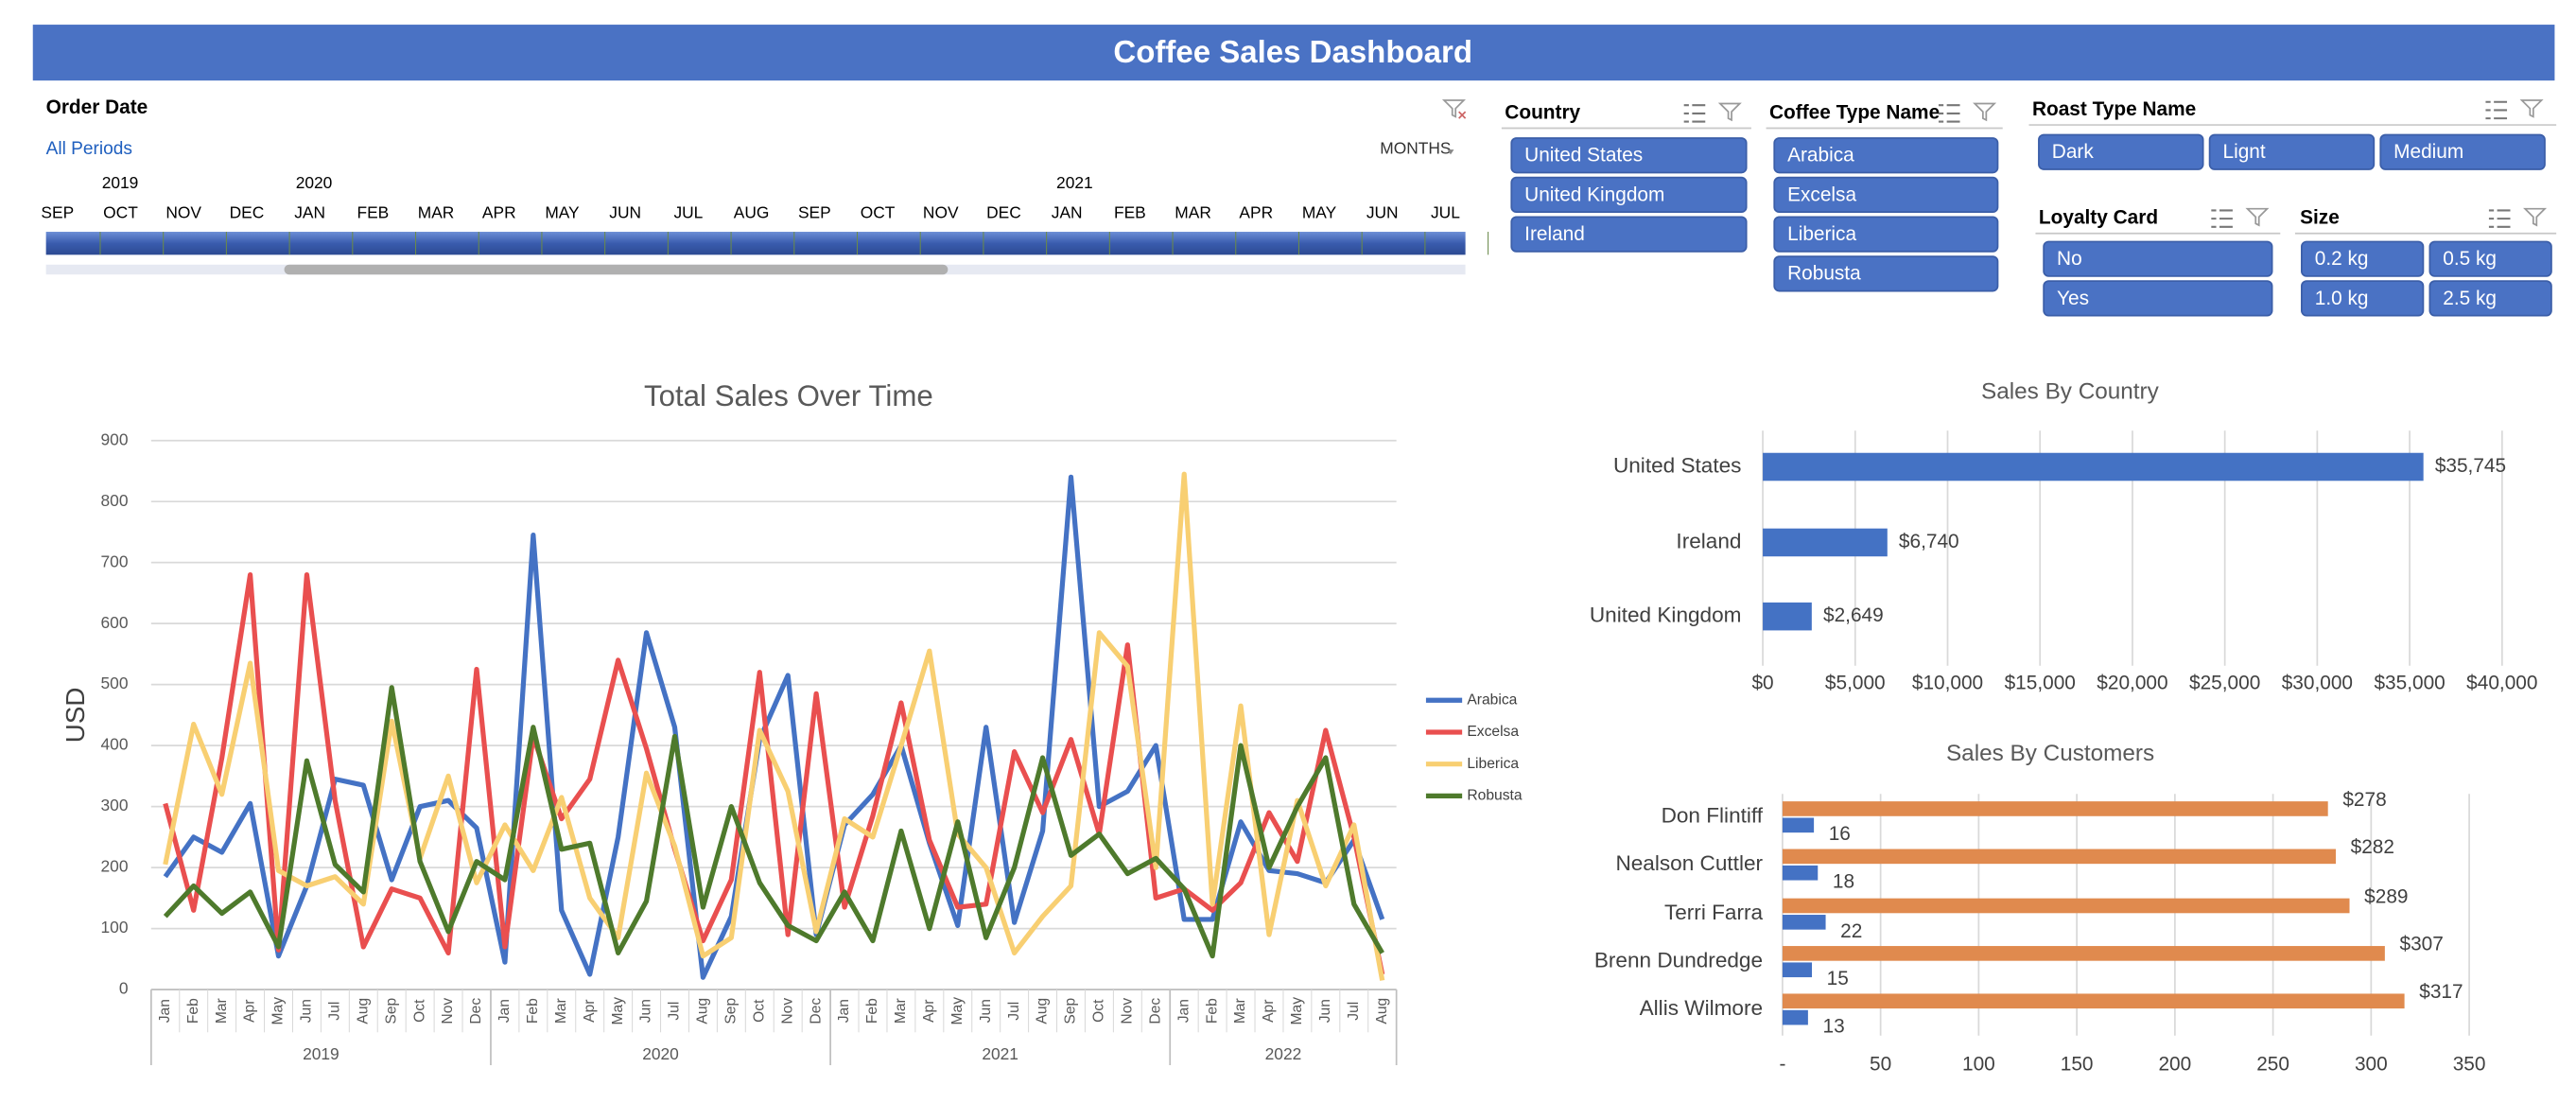 Image resolution: width=2576 pixels, height=1103 pixels. What do you see at coordinates (1820, 156) in the screenshot?
I see `slicer-item: Arabica` at bounding box center [1820, 156].